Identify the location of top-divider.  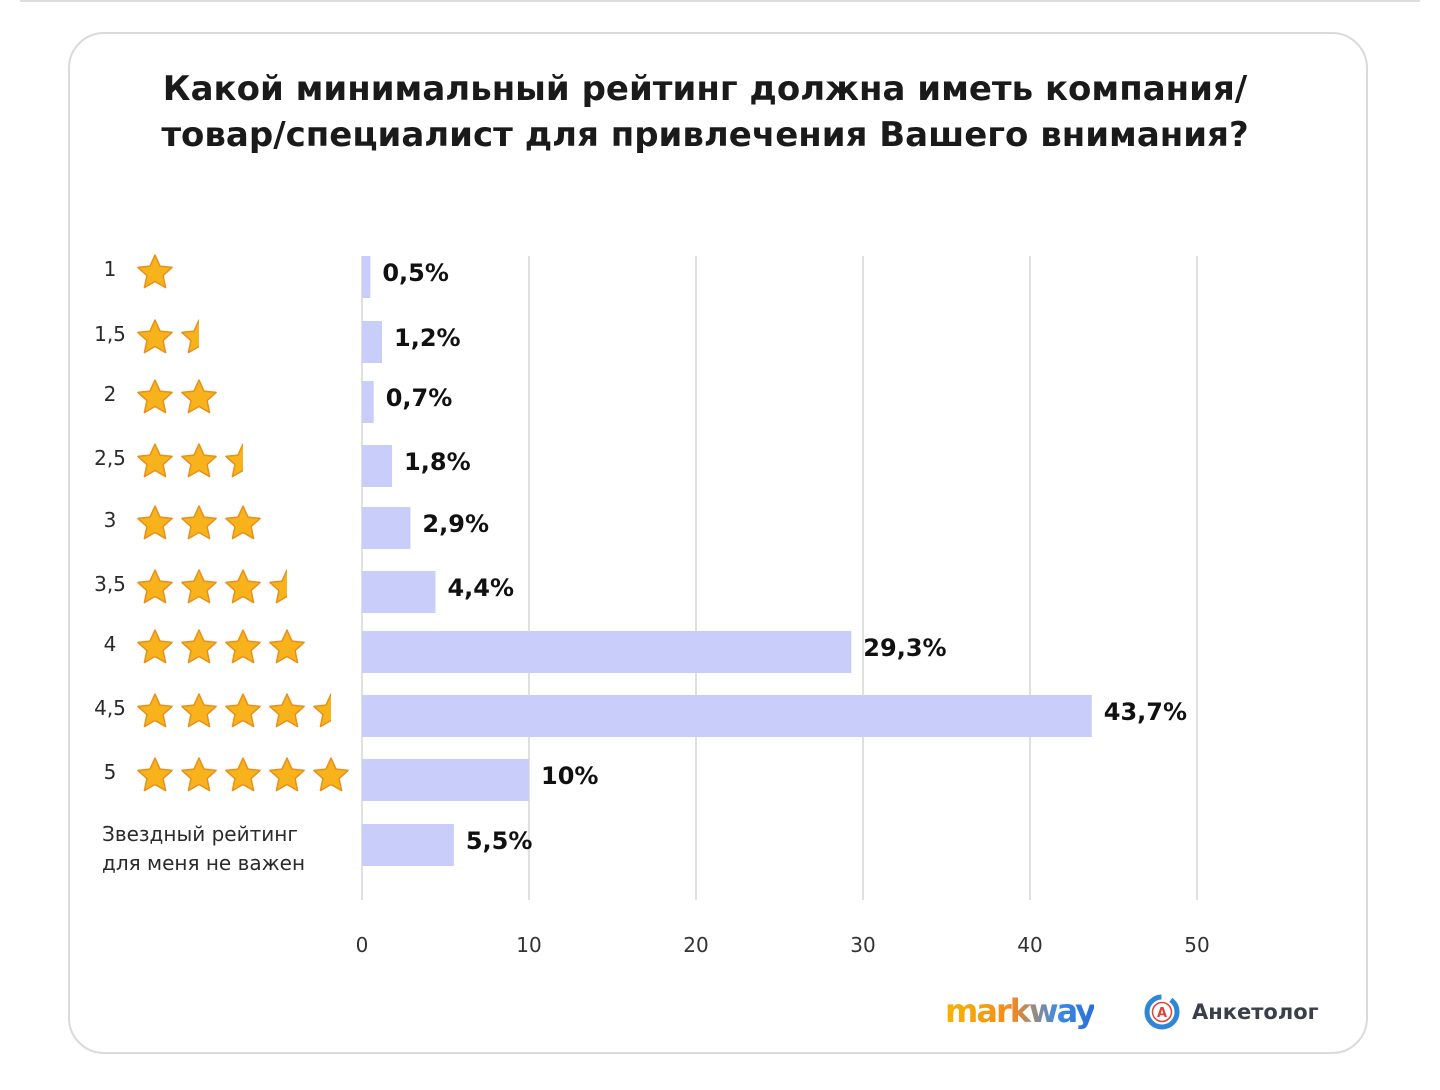
(720, 1).